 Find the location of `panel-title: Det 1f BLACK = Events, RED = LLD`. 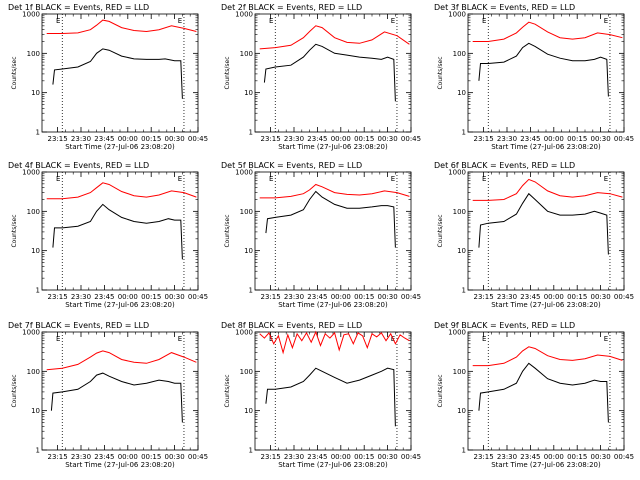

panel-title: Det 1f BLACK = Events, RED = LLD is located at coordinates (78, 7).